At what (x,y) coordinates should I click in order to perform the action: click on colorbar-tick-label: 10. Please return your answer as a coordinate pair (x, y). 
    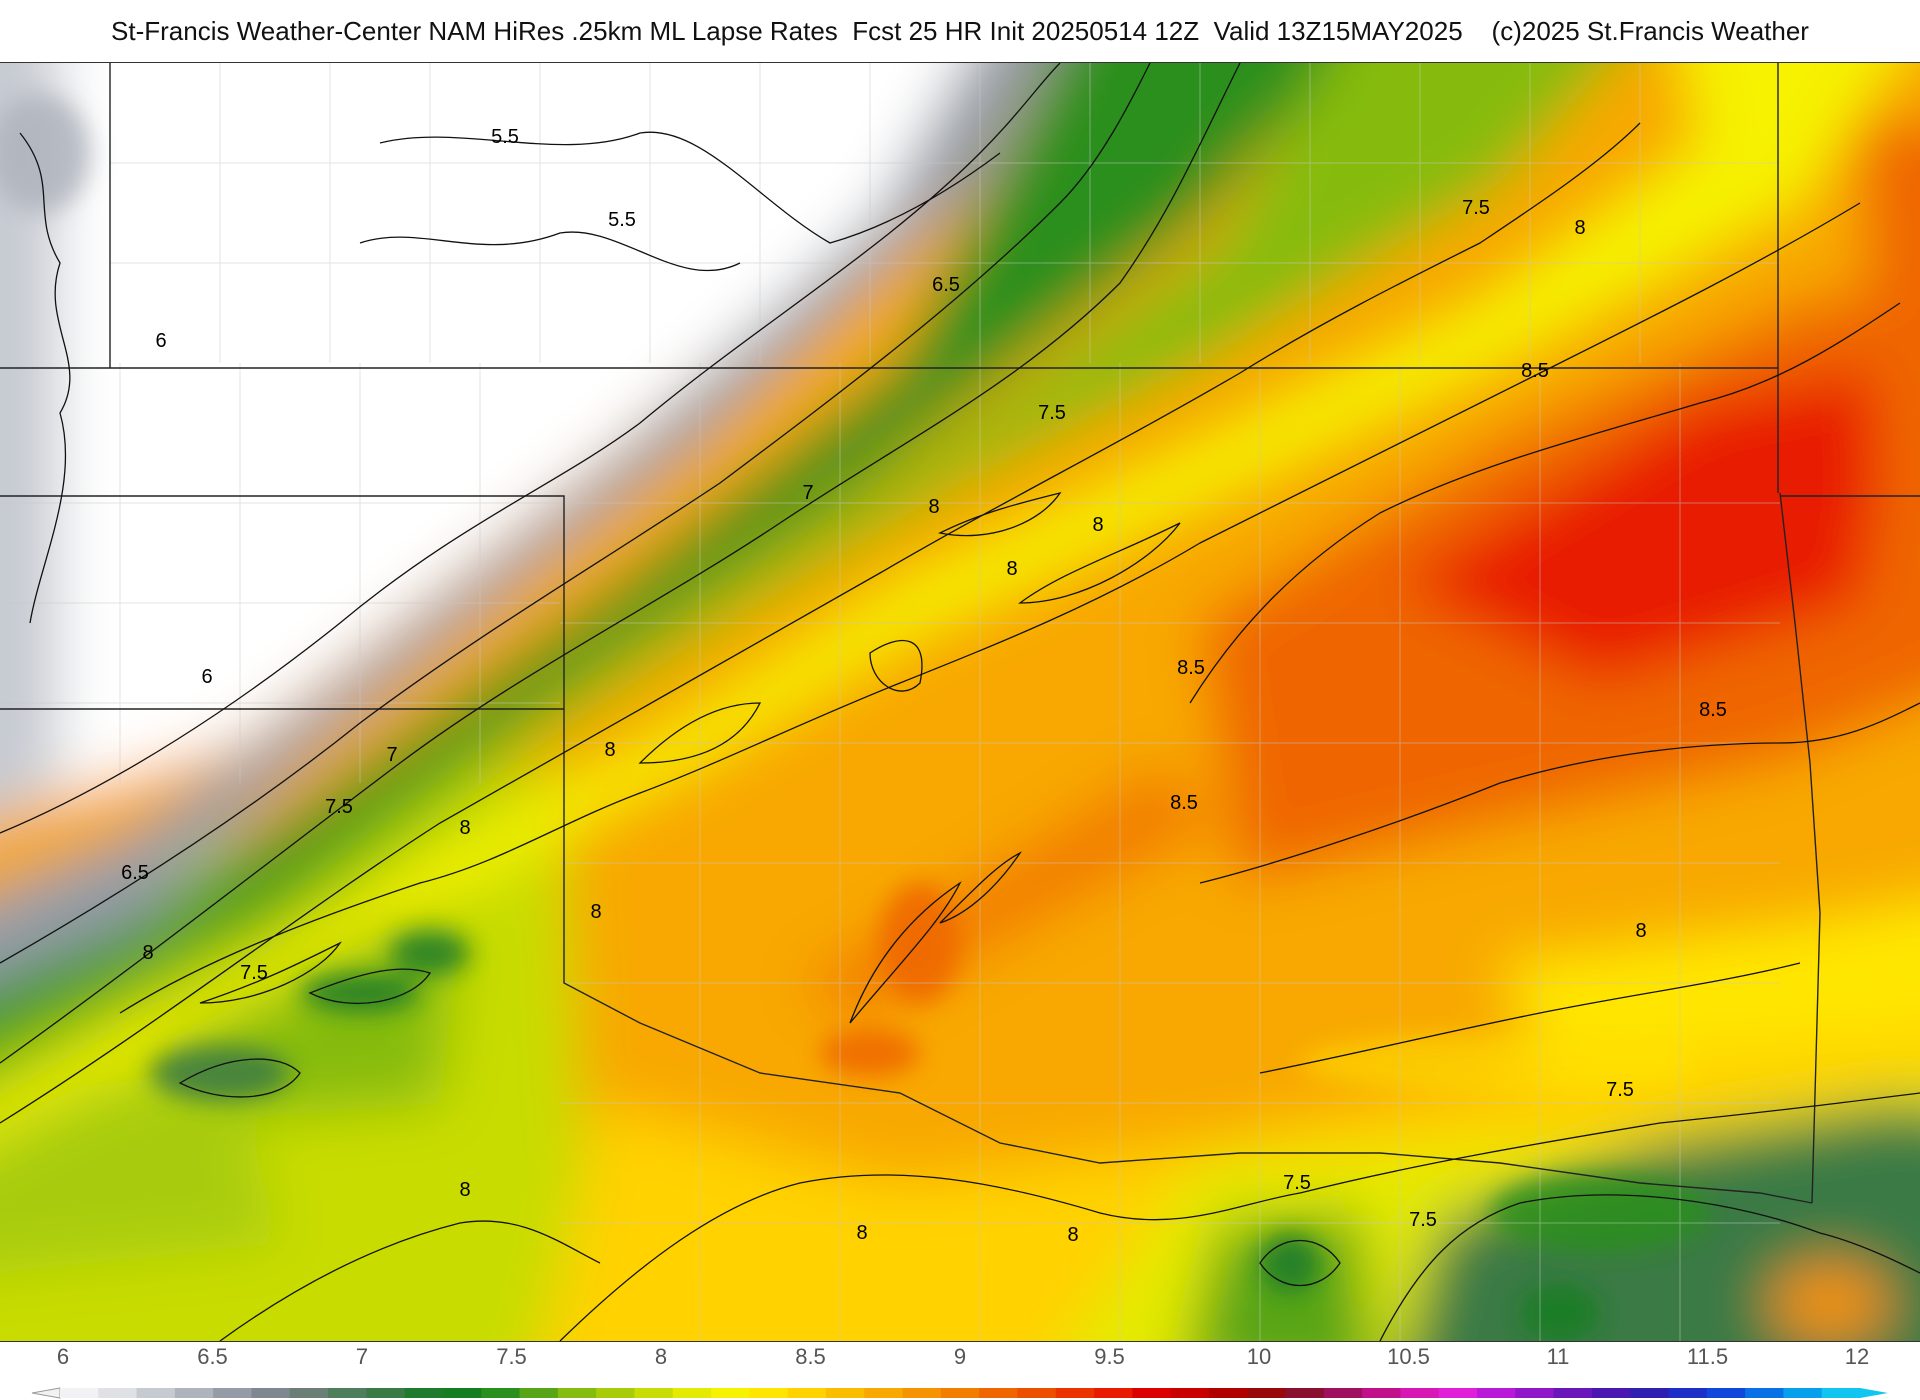
    Looking at the image, I should click on (1259, 1356).